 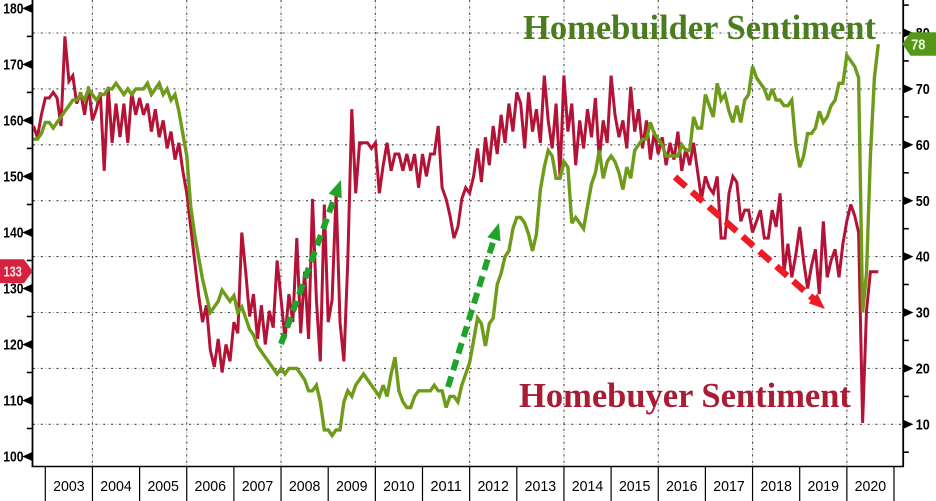 I want to click on svg-text: 130, so click(x=13, y=290).